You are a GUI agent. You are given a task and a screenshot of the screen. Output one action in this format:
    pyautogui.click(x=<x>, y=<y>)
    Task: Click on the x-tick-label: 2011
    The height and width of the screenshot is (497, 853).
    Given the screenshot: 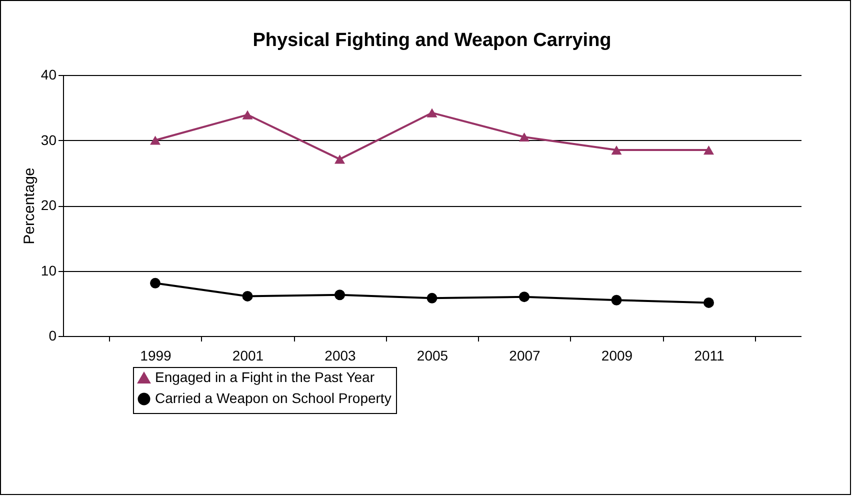 What is the action you would take?
    pyautogui.click(x=709, y=356)
    